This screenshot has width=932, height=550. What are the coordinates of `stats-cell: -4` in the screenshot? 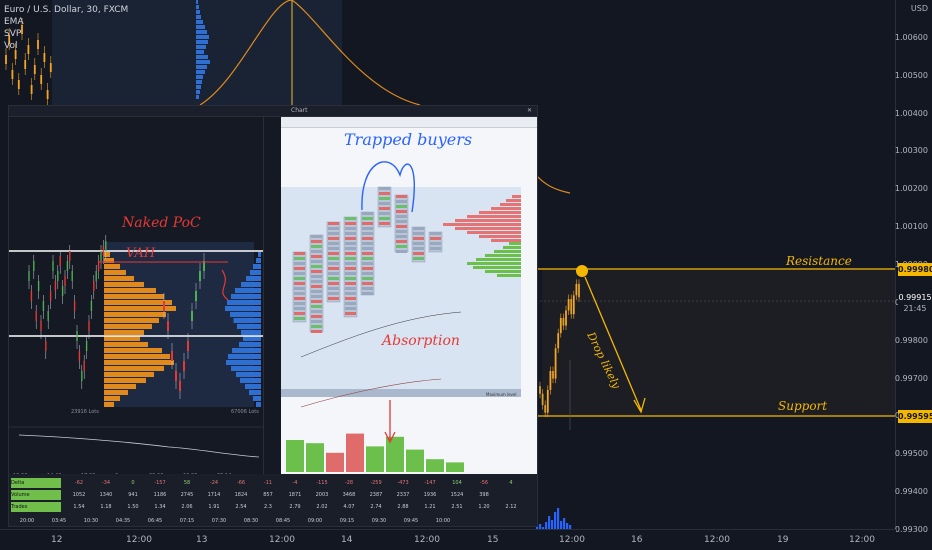 It's located at (295, 483).